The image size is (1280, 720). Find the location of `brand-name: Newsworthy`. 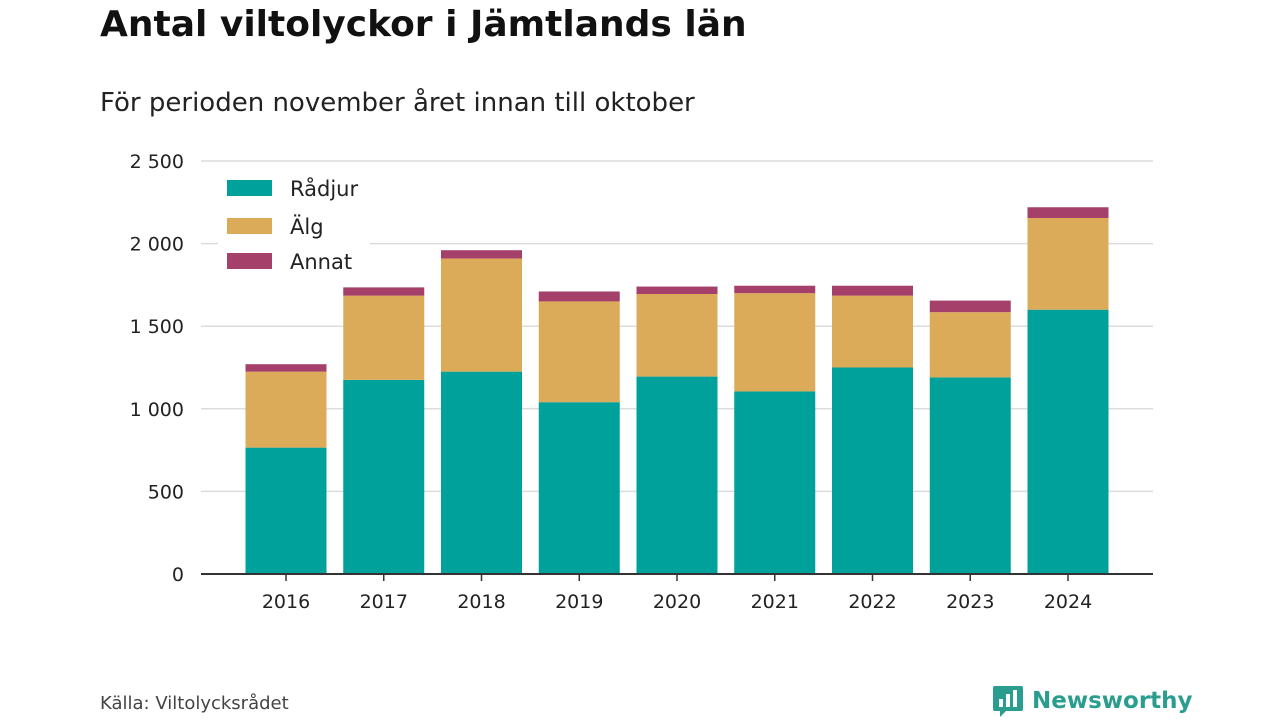

brand-name: Newsworthy is located at coordinates (1112, 701).